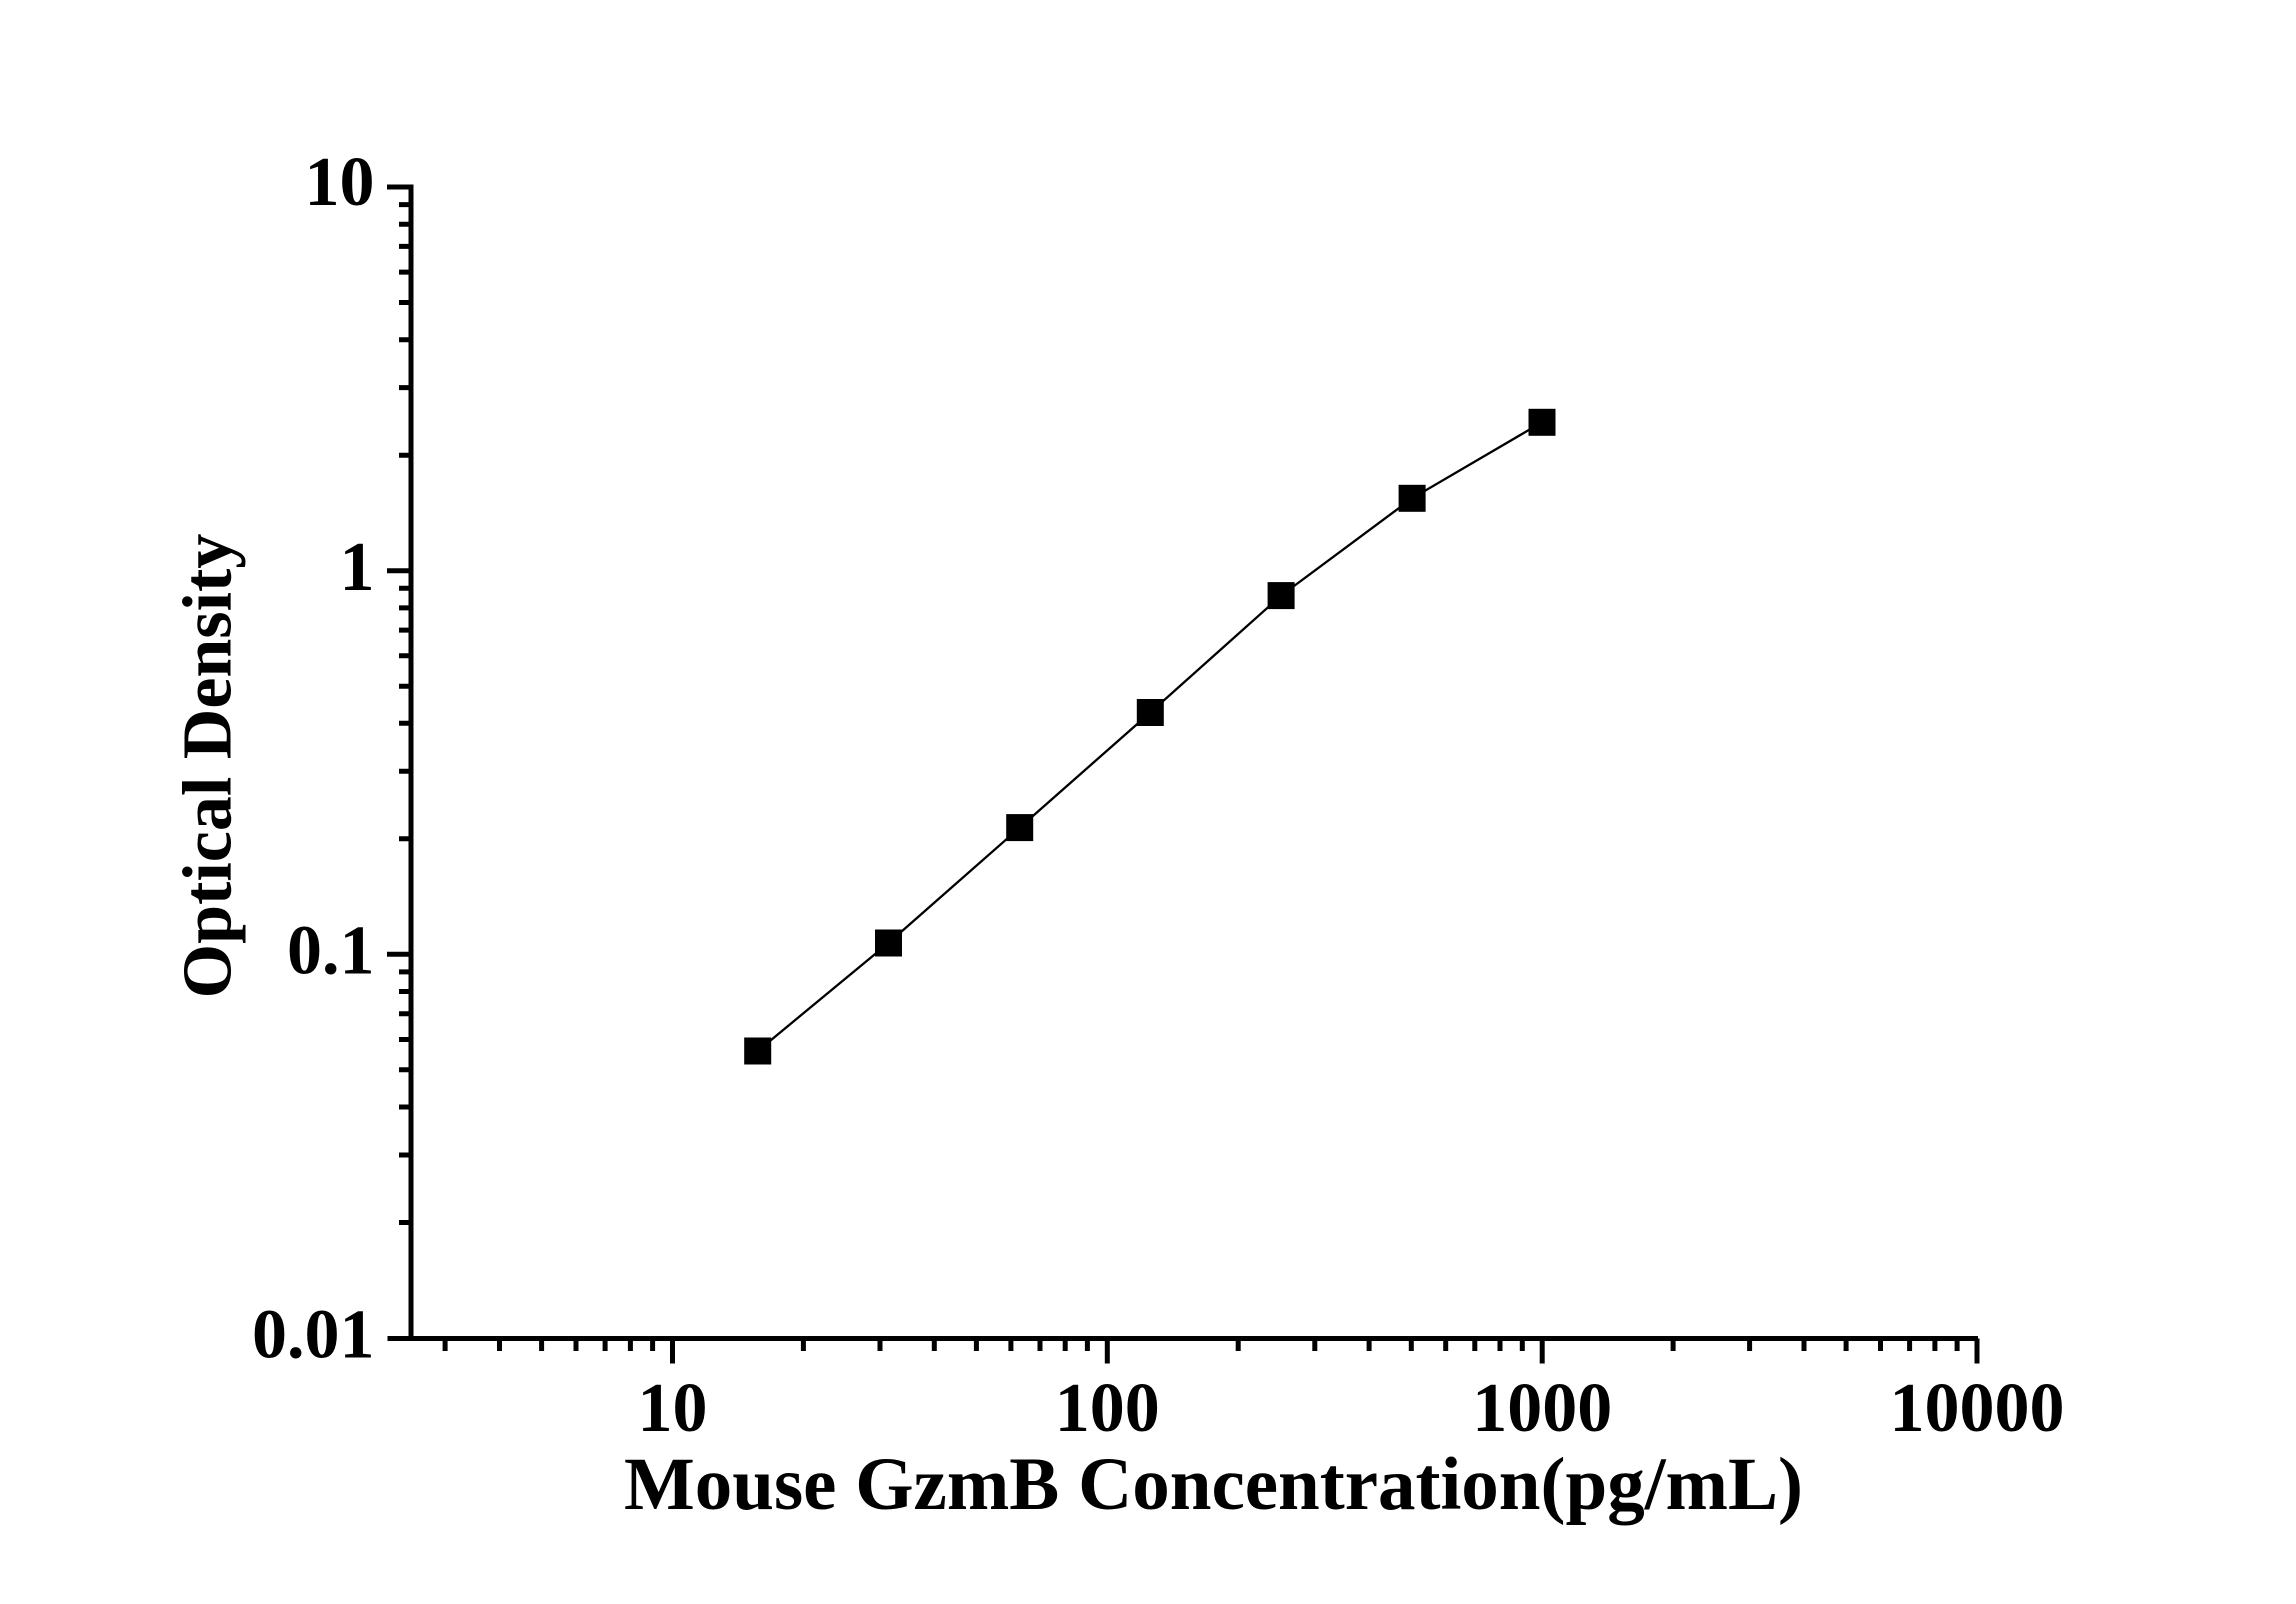 This screenshot has height=1604, width=2296. Describe the element at coordinates (1107, 1408) in the screenshot. I see `svg-text: 100` at that location.